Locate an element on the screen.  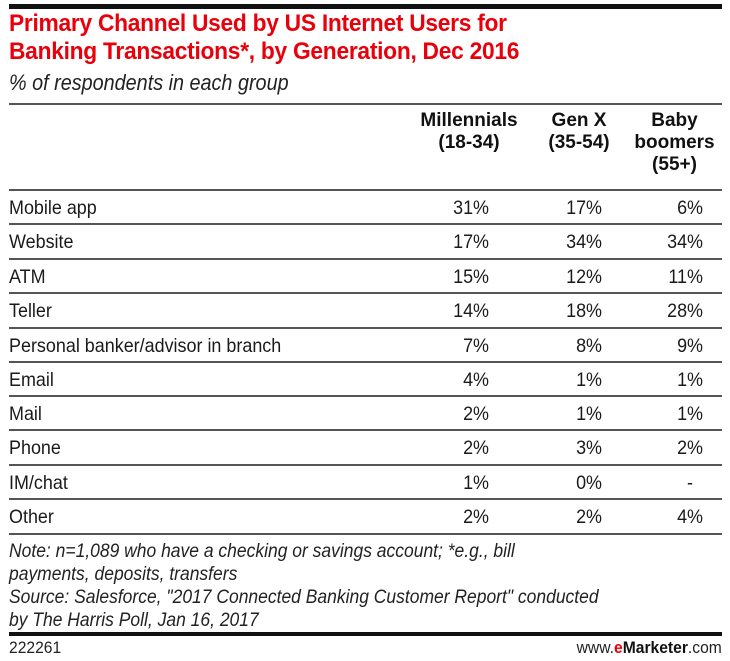
value-millennials: 4% is located at coordinates (476, 380).